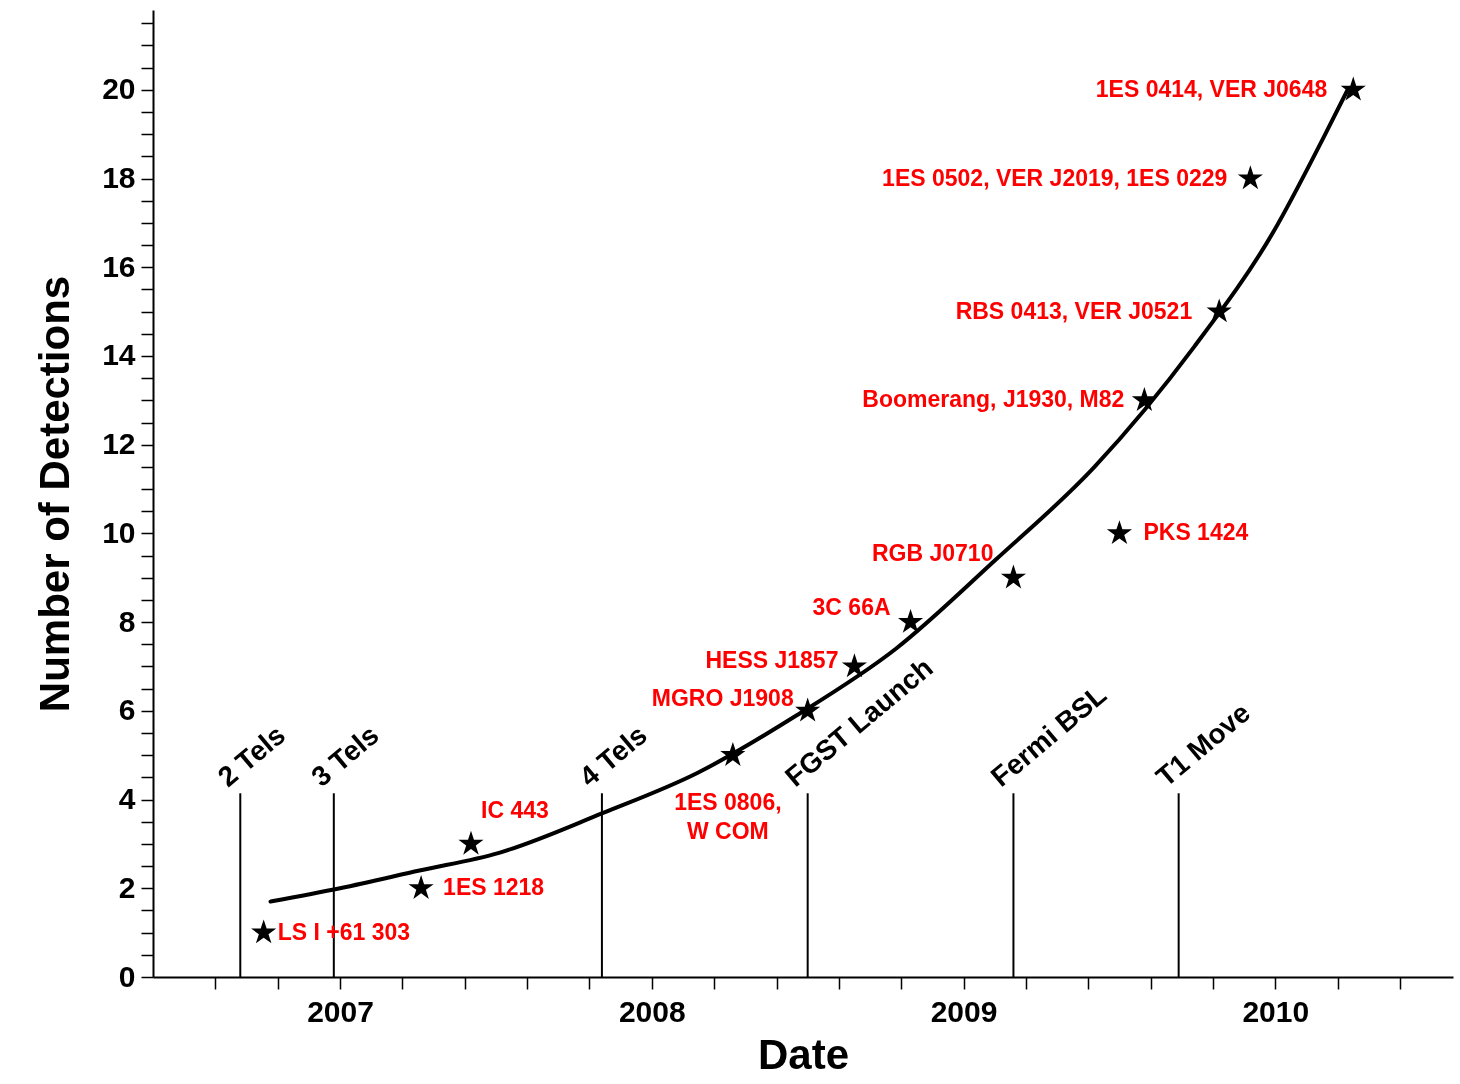  What do you see at coordinates (340, 1011) in the screenshot?
I see `x-tick-label: 2007` at bounding box center [340, 1011].